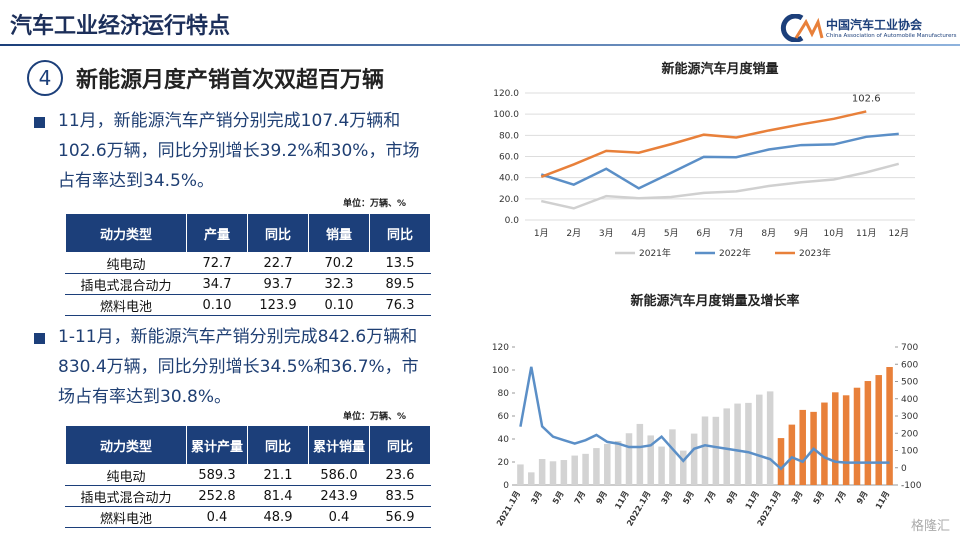  I want to click on table-row: 插电式混合动力 252.8 81.4 243.9 83.5, so click(248, 496).